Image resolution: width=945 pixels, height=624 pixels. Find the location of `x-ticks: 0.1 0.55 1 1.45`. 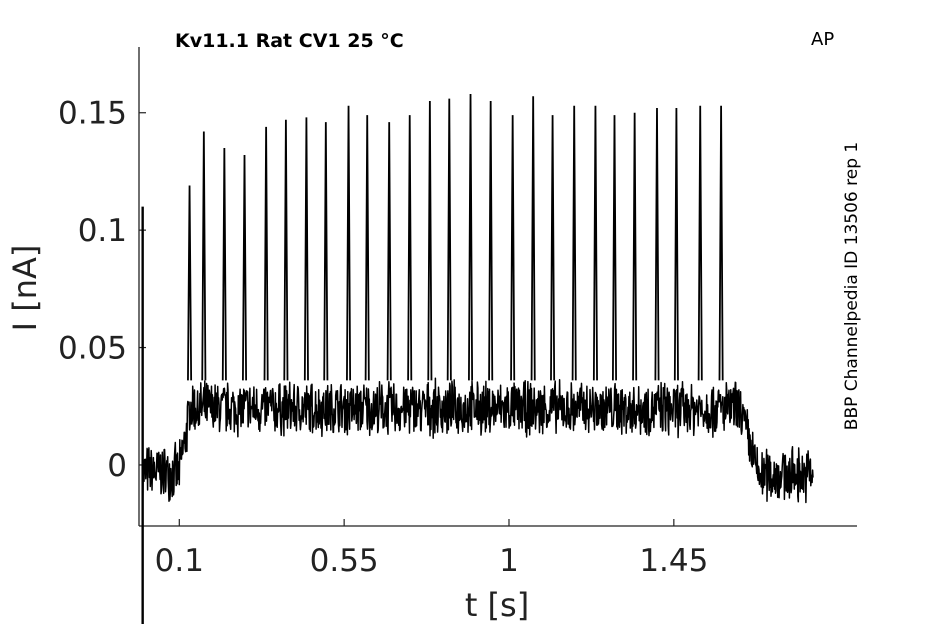

x-ticks: 0.1 0.55 1 1.45 is located at coordinates (431, 549).